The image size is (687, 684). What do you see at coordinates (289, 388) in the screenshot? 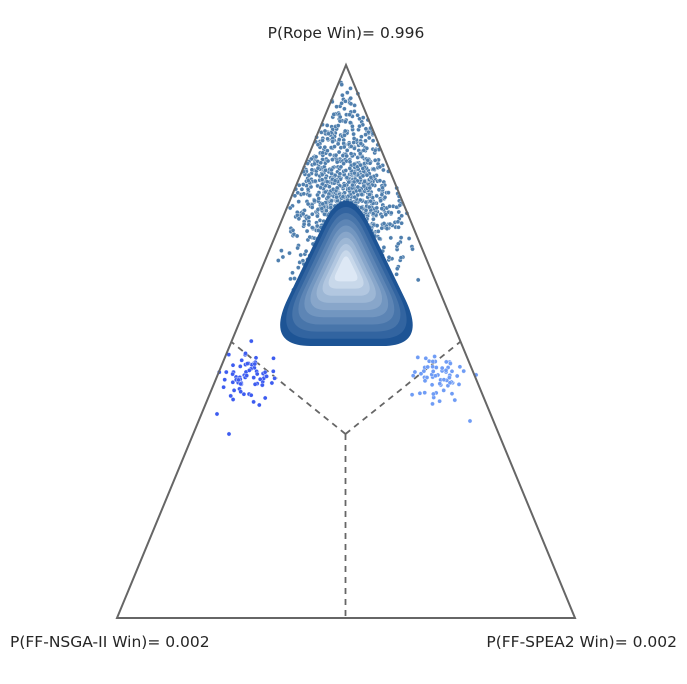
I see `divider-left` at bounding box center [289, 388].